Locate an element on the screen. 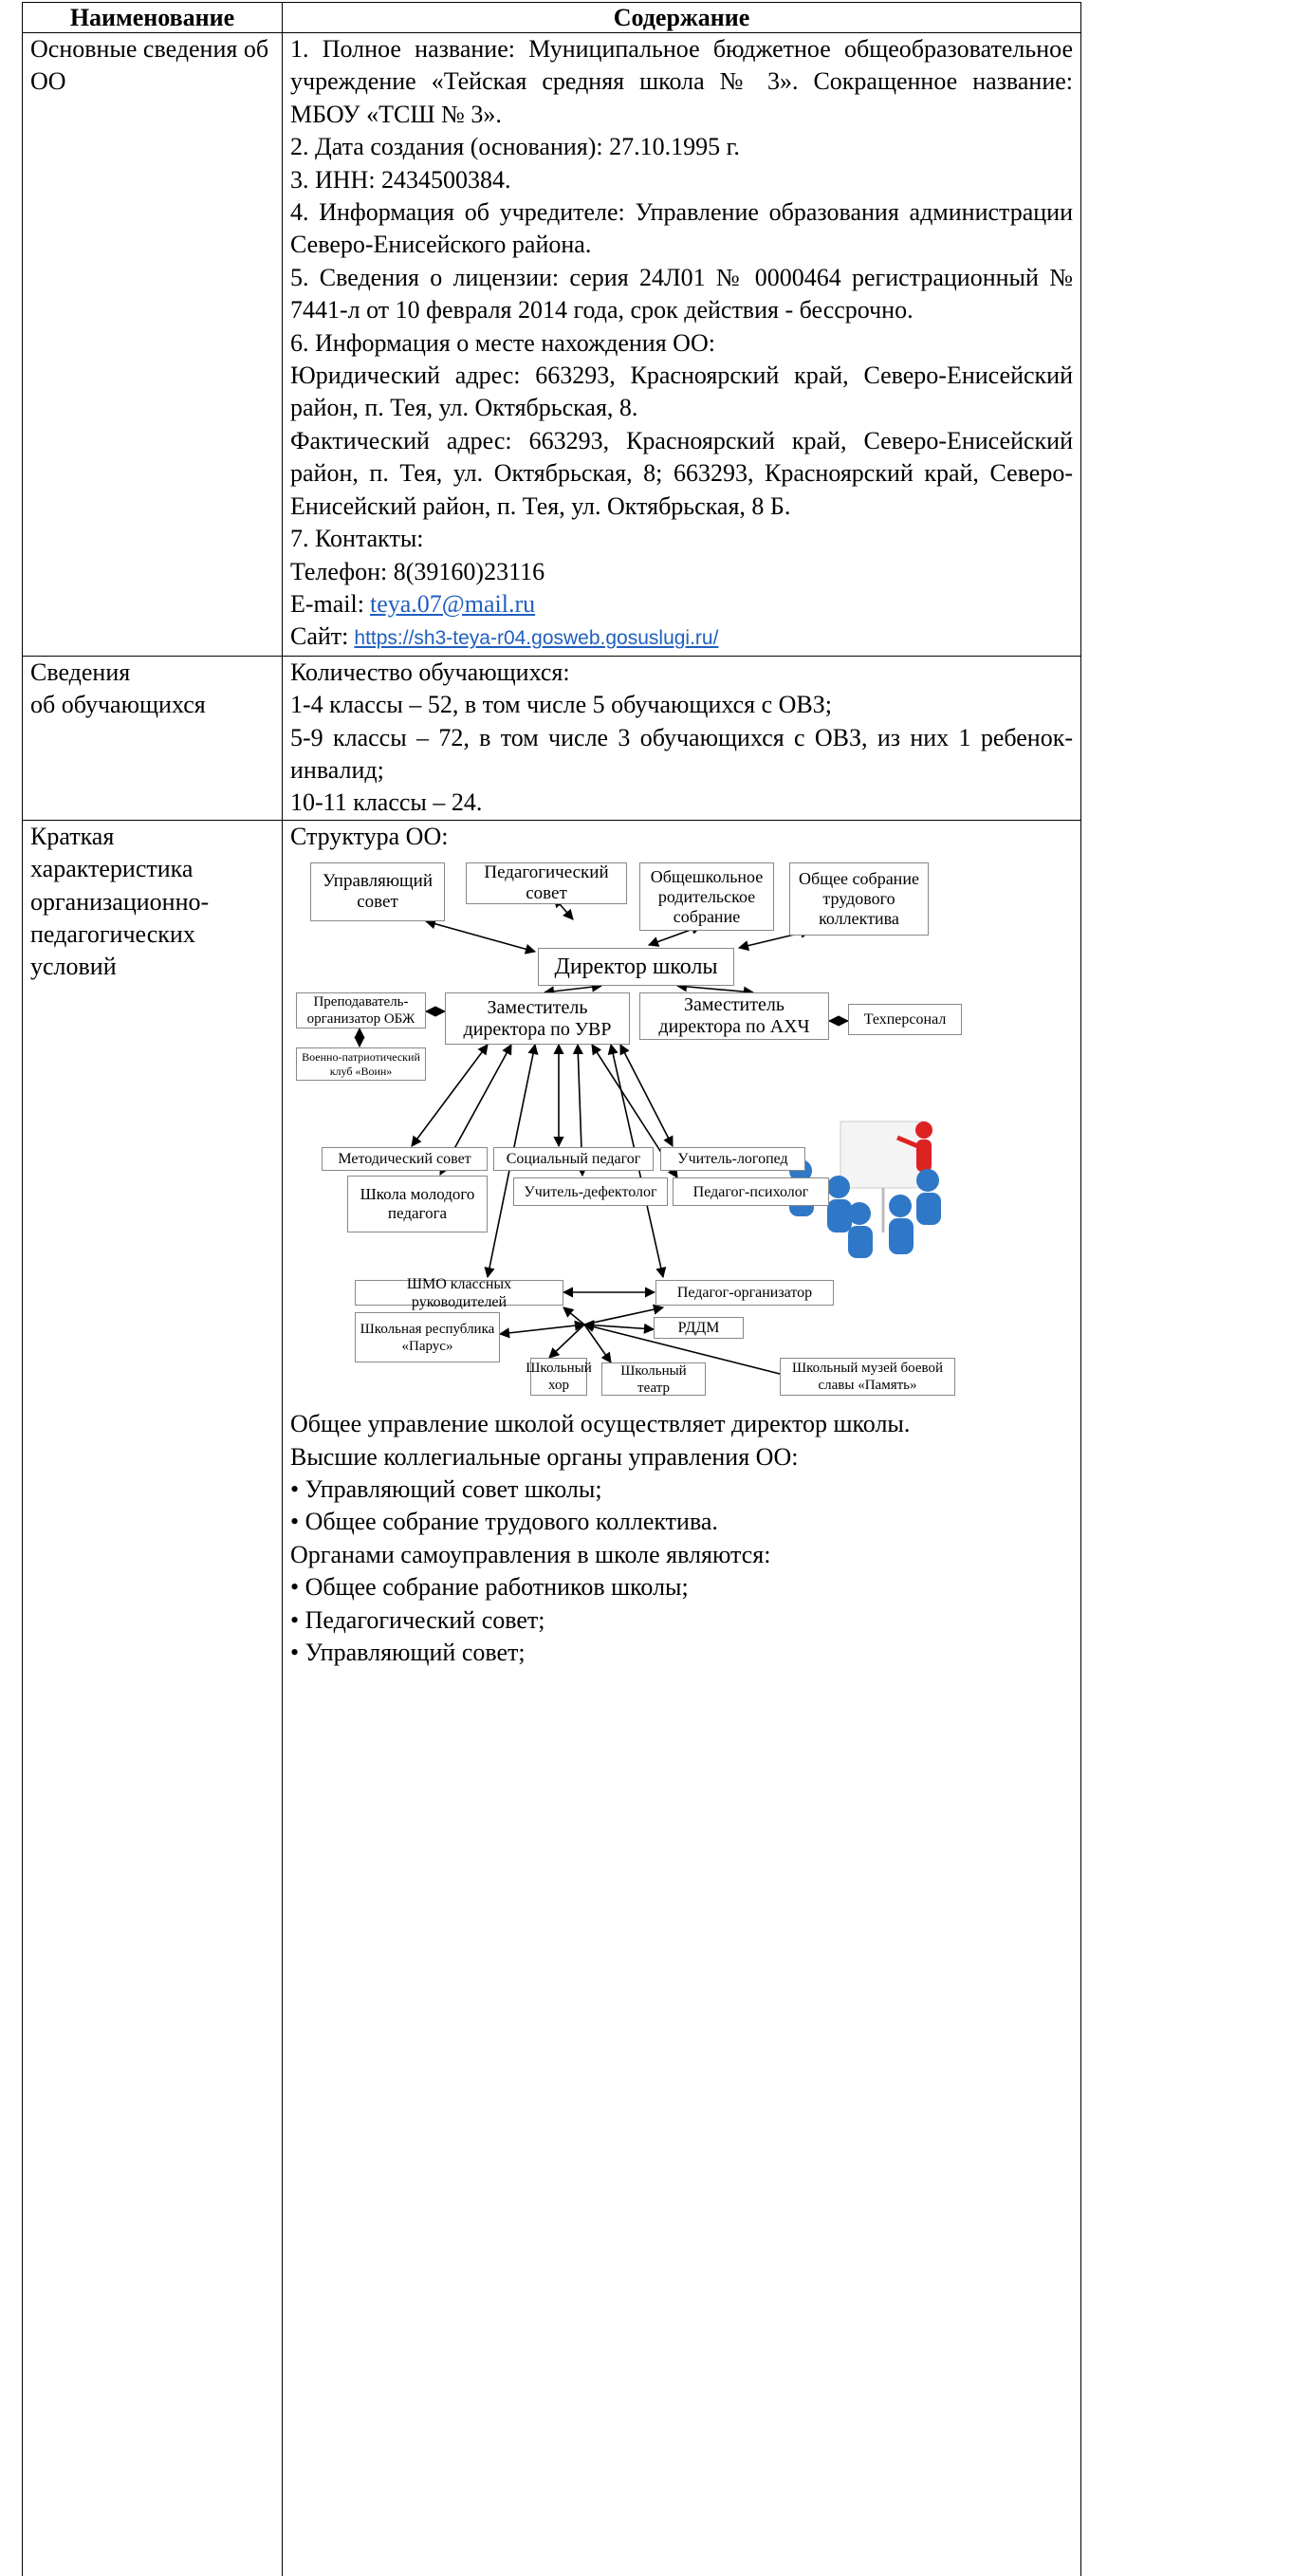 Image resolution: width=1292 pixels, height=2576 pixels. label-line: Основные сведения об is located at coordinates (149, 49).